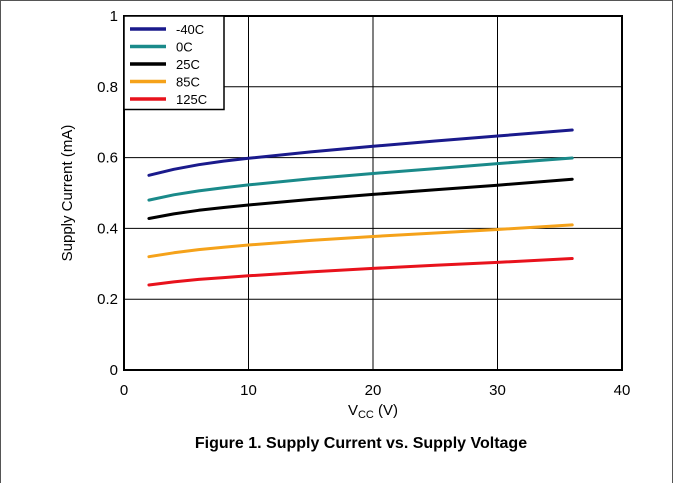  I want to click on x-axis-label-subscript: CC, so click(366, 415).